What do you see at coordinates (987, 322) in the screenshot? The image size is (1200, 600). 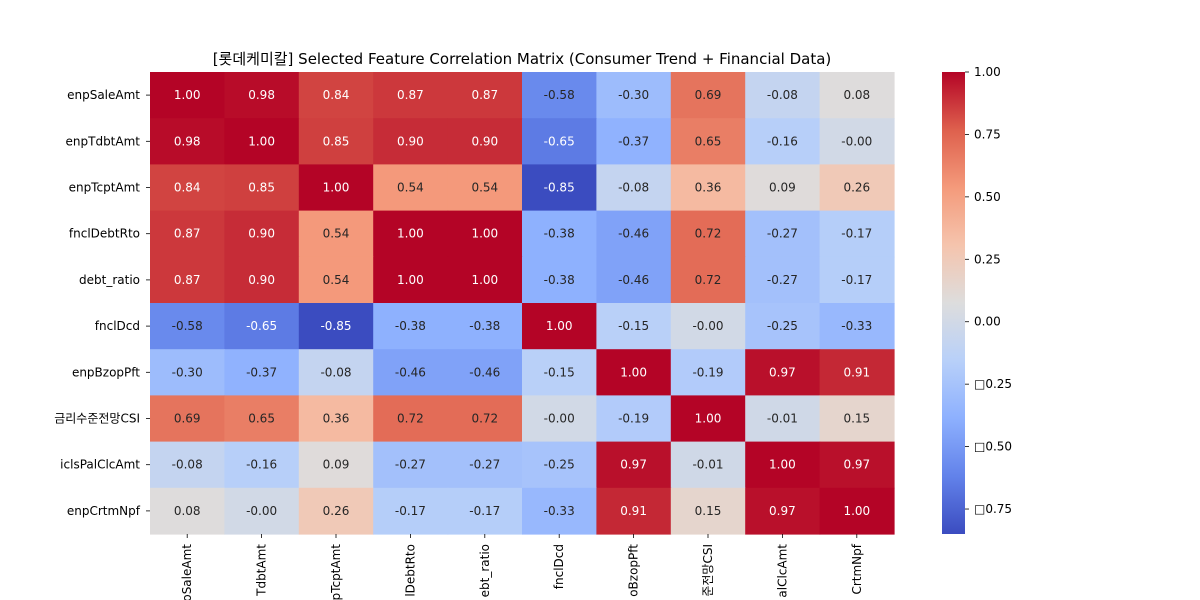 I see `colorbar-tick-label: 0.00` at bounding box center [987, 322].